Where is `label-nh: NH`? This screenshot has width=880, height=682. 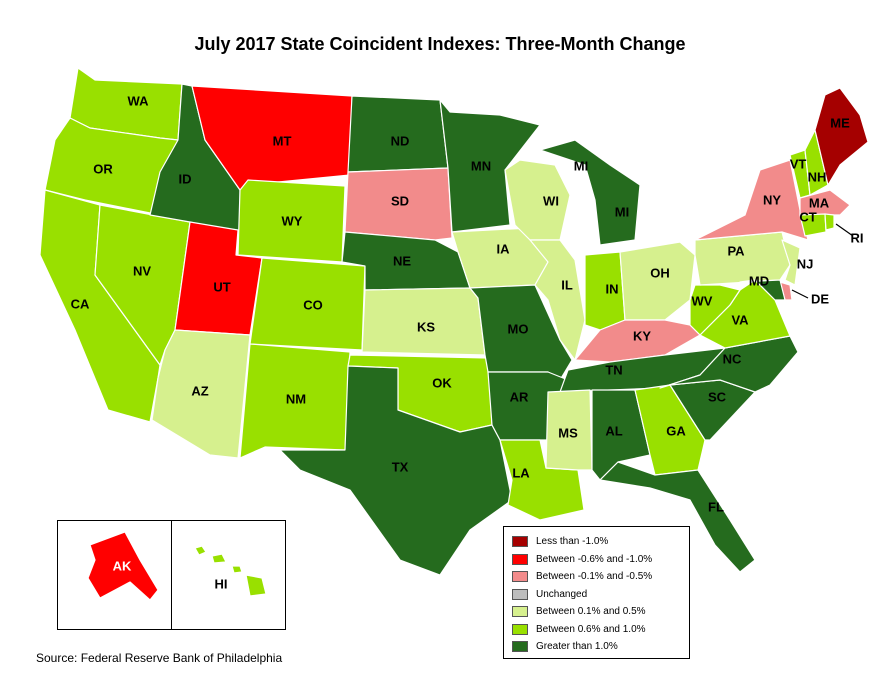 label-nh: NH is located at coordinates (817, 176).